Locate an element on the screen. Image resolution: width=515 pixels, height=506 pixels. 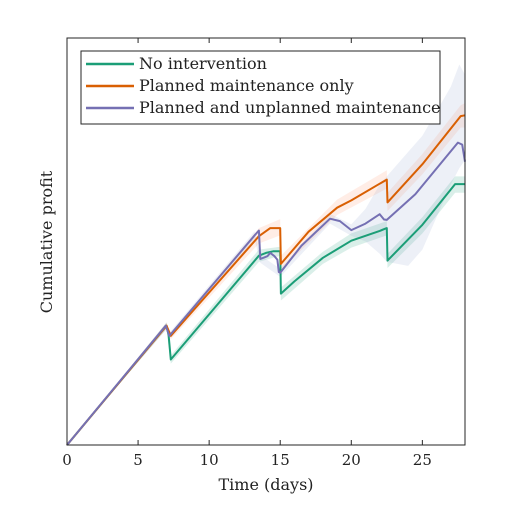
x-tick-label: 0 is located at coordinates (67, 460).